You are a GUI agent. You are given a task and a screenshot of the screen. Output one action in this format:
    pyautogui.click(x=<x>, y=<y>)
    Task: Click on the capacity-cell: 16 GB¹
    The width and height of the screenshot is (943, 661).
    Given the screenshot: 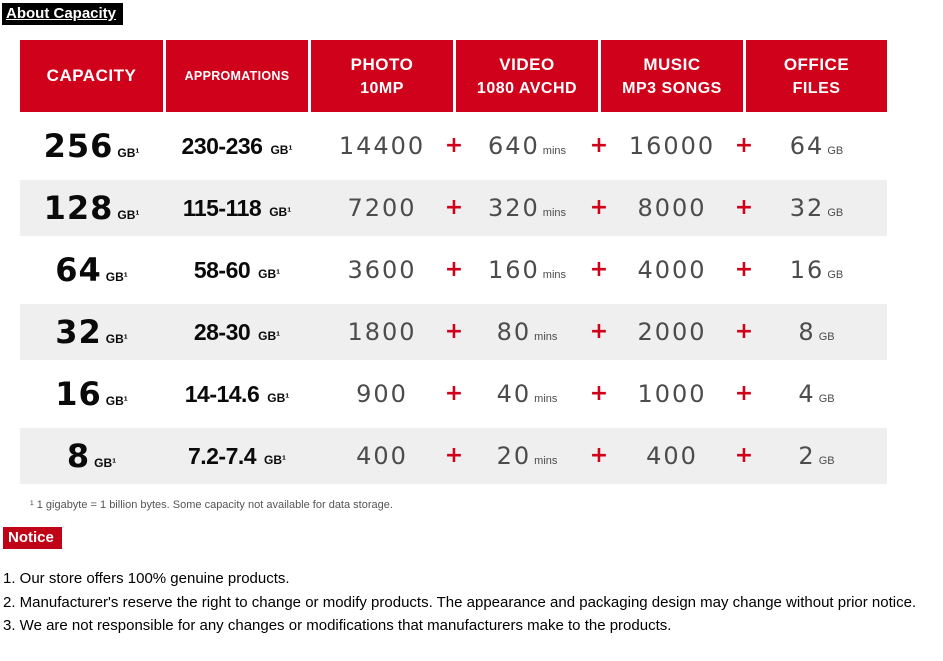 What is the action you would take?
    pyautogui.click(x=91, y=394)
    